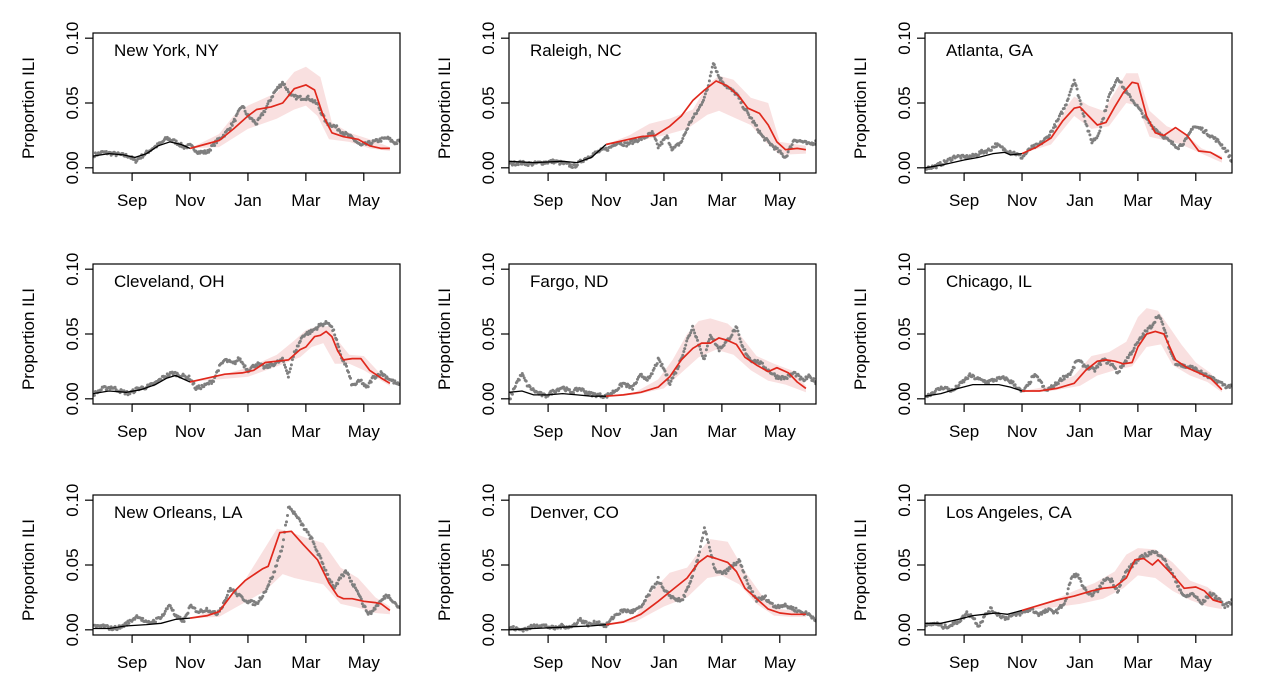  I want to click on fitted-line, so click(142, 623).